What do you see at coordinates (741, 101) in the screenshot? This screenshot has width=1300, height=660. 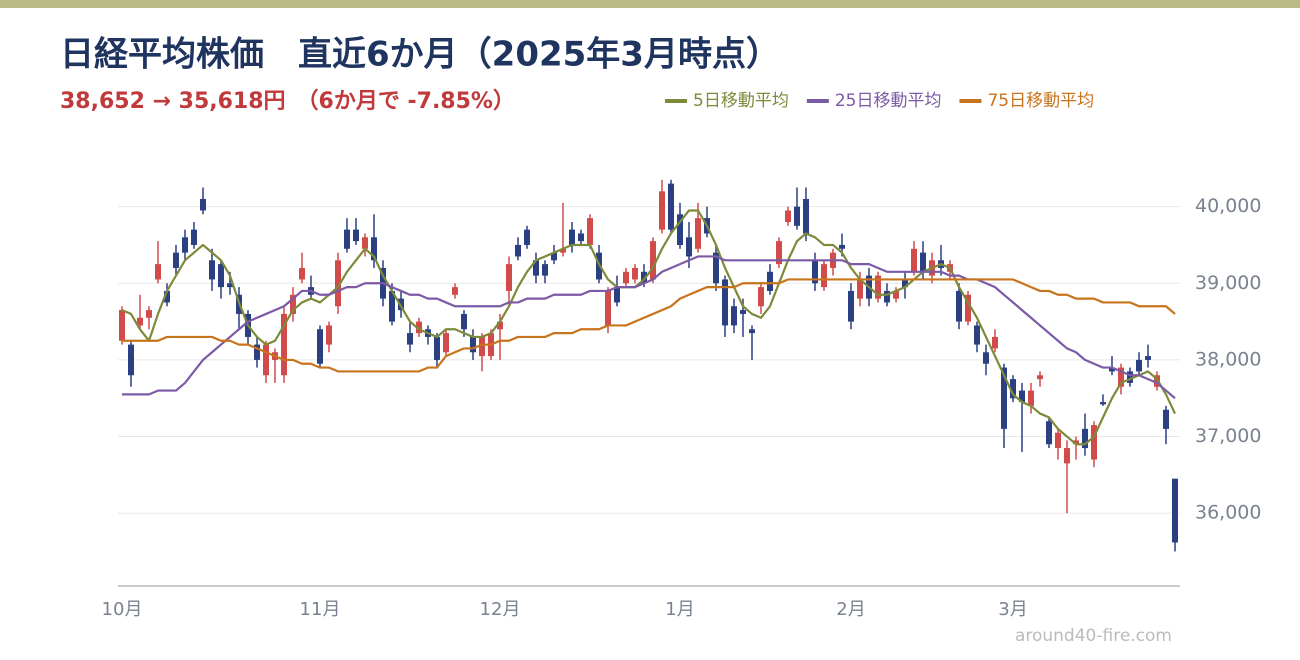 I see `legend-label: 5日移動平均` at bounding box center [741, 101].